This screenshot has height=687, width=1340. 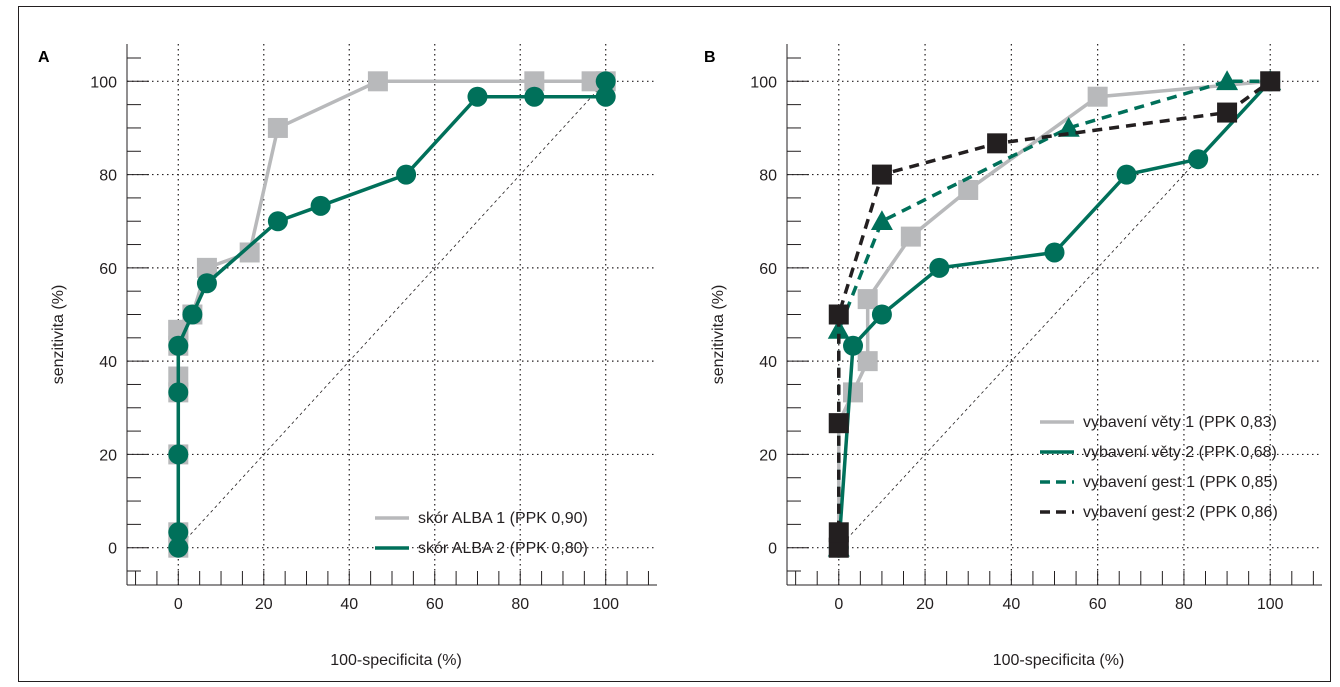 I want to click on legend-label: vybavení věty 1 (PPK 0,83), so click(x=1180, y=422).